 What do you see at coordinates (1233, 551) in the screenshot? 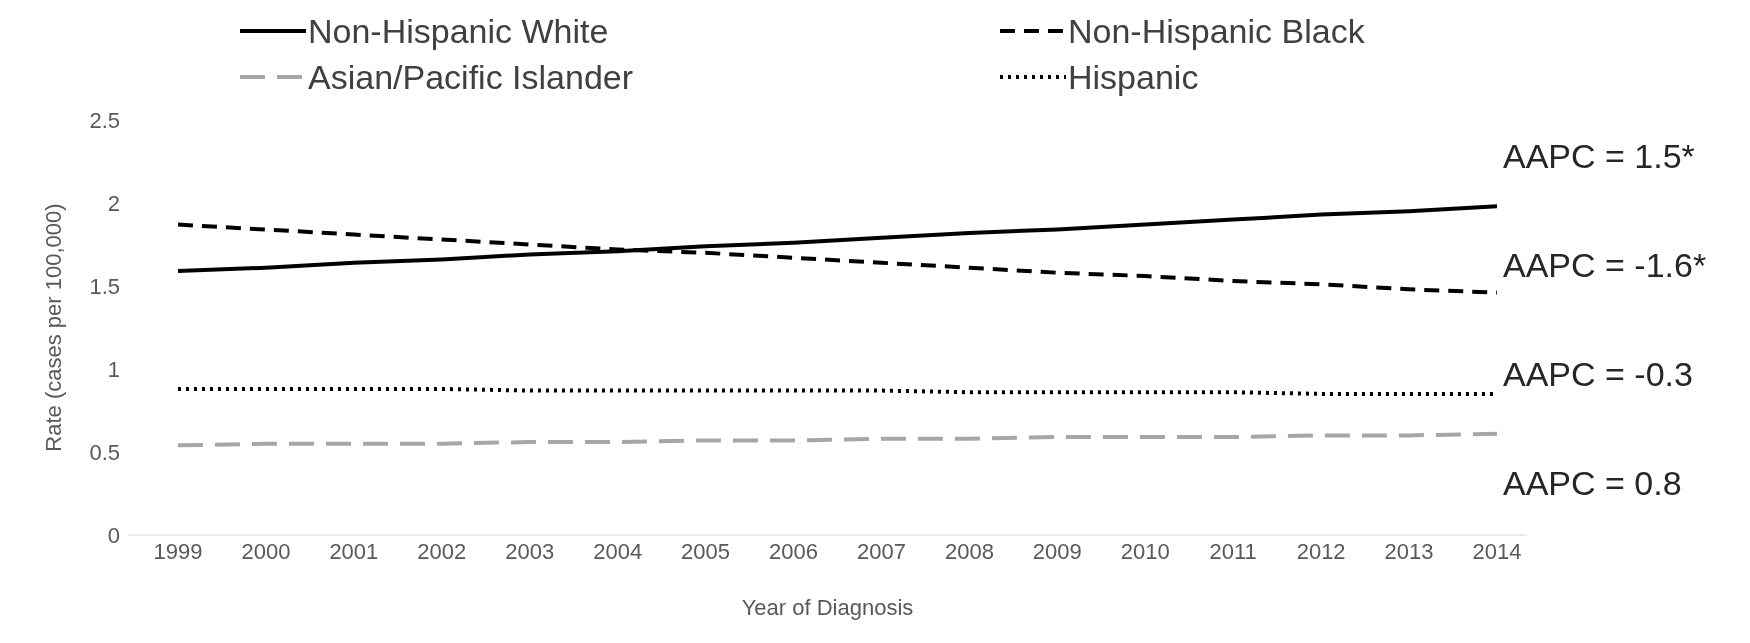
I see `x-tick-label: 2011` at bounding box center [1233, 551].